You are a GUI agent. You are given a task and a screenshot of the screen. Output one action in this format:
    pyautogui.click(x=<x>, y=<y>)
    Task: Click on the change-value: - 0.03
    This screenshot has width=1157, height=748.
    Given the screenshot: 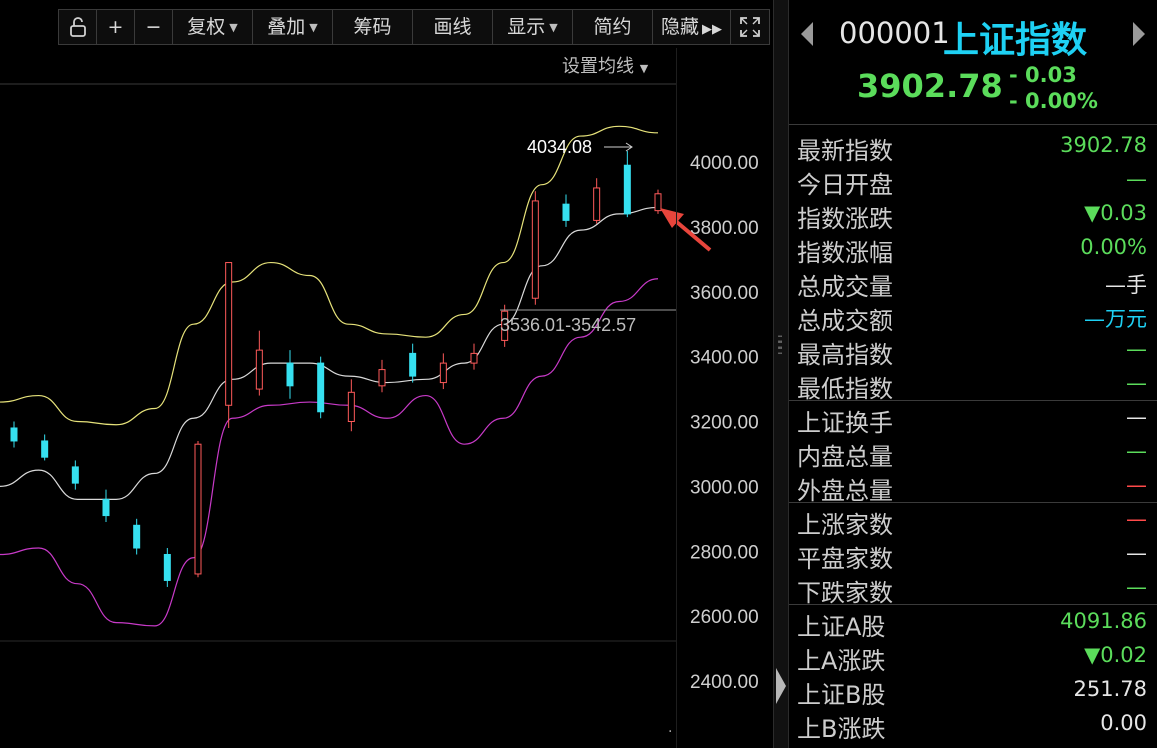 What is the action you would take?
    pyautogui.click(x=1043, y=75)
    